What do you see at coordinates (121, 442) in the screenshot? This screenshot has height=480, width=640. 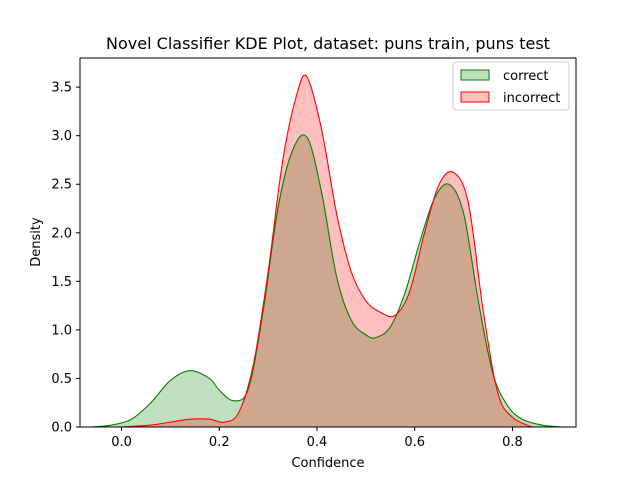 I see `x-tick-label: 0.0` at bounding box center [121, 442].